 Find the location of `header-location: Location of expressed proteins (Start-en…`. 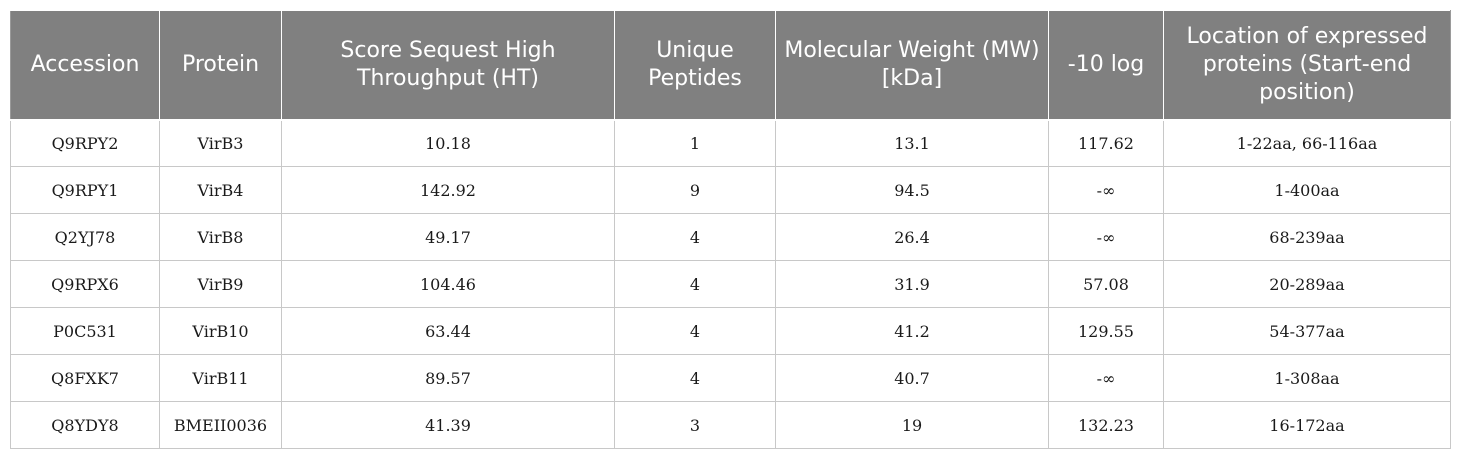

header-location: Location of expressed proteins (Start-en… is located at coordinates (1307, 65).